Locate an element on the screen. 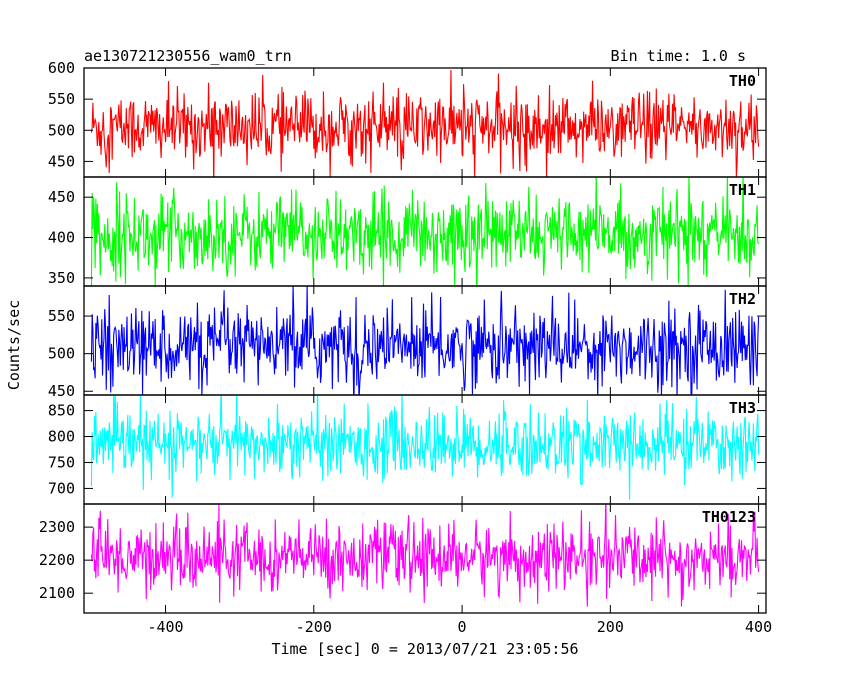 Image resolution: width=850 pixels, height=680 pixels. panel-label-th1: TH1 is located at coordinates (742, 190).